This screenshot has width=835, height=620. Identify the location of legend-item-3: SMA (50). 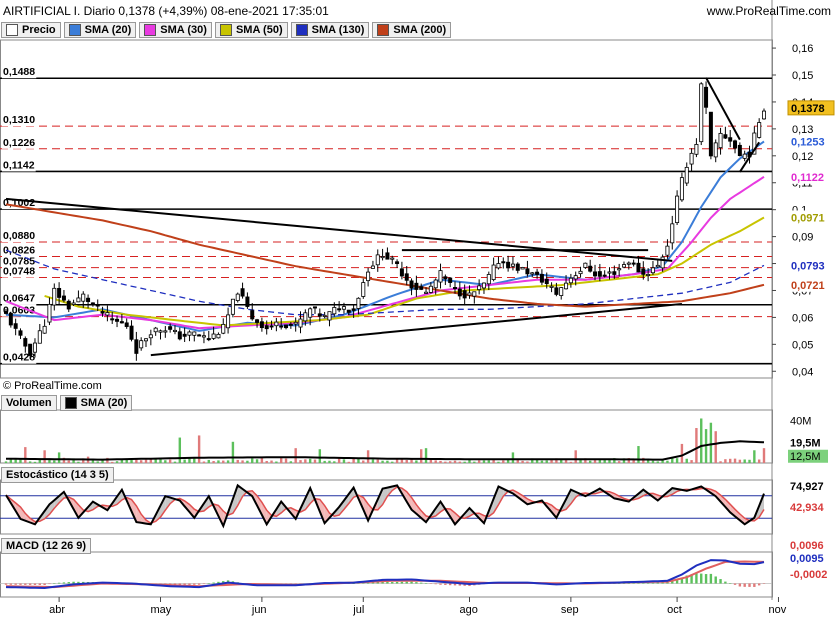
(251, 30).